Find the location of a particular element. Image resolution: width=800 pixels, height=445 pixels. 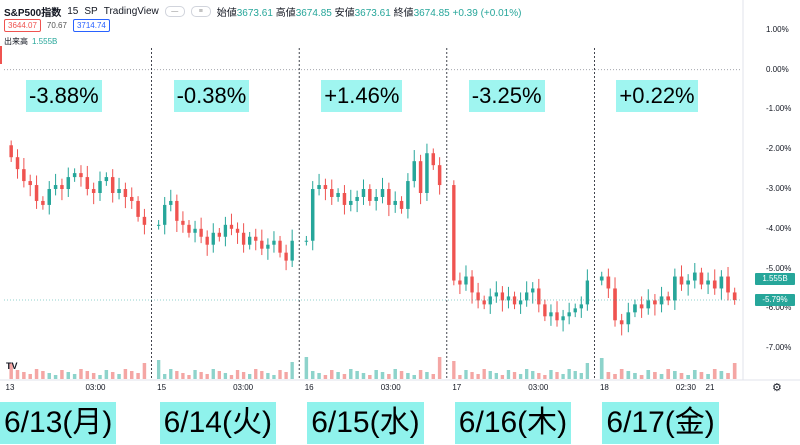

exchange: SP is located at coordinates (91, 11).